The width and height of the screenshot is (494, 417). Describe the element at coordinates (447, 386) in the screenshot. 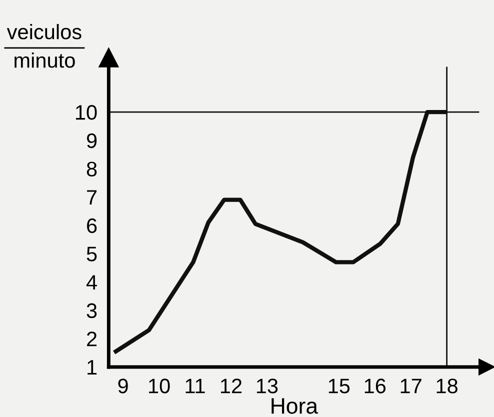

I see `x-tick-label: 18` at that location.